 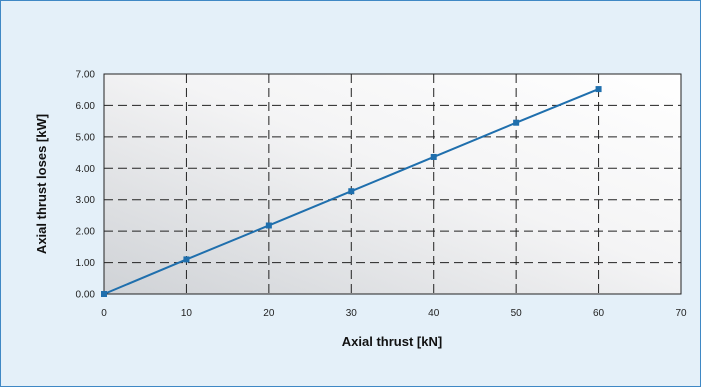 I want to click on x-tick-label: 50, so click(x=517, y=313).